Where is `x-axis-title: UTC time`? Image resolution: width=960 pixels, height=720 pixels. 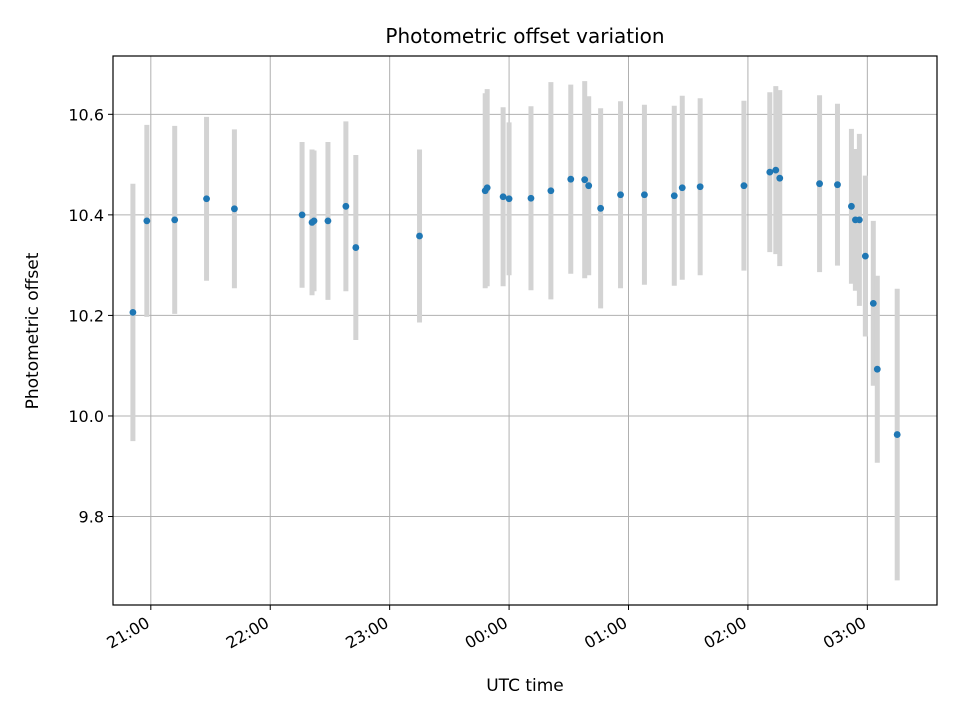 x-axis-title: UTC time is located at coordinates (525, 686).